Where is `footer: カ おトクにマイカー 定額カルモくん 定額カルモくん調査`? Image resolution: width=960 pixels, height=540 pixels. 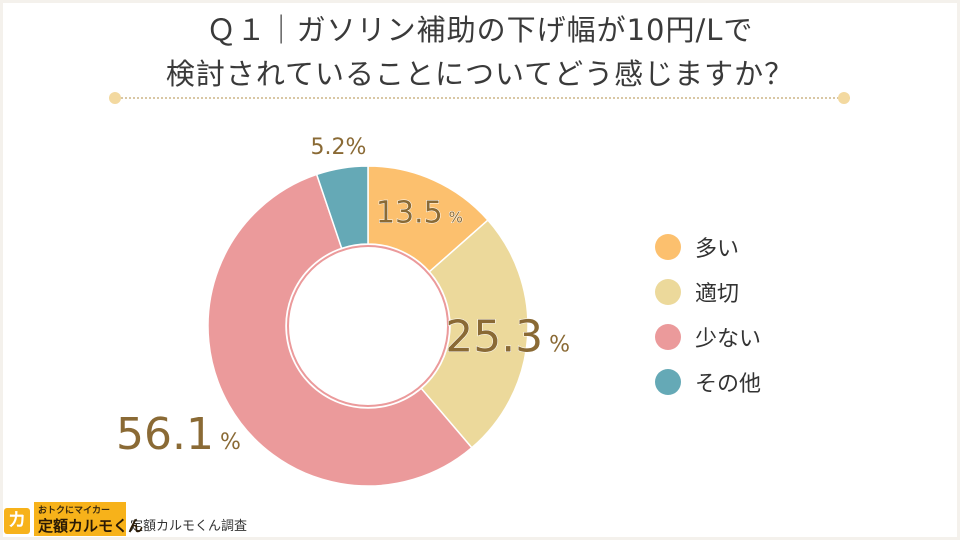
footer: カ おトクにマイカー 定額カルモくん 定額カルモくん調査 is located at coordinates (125, 518).